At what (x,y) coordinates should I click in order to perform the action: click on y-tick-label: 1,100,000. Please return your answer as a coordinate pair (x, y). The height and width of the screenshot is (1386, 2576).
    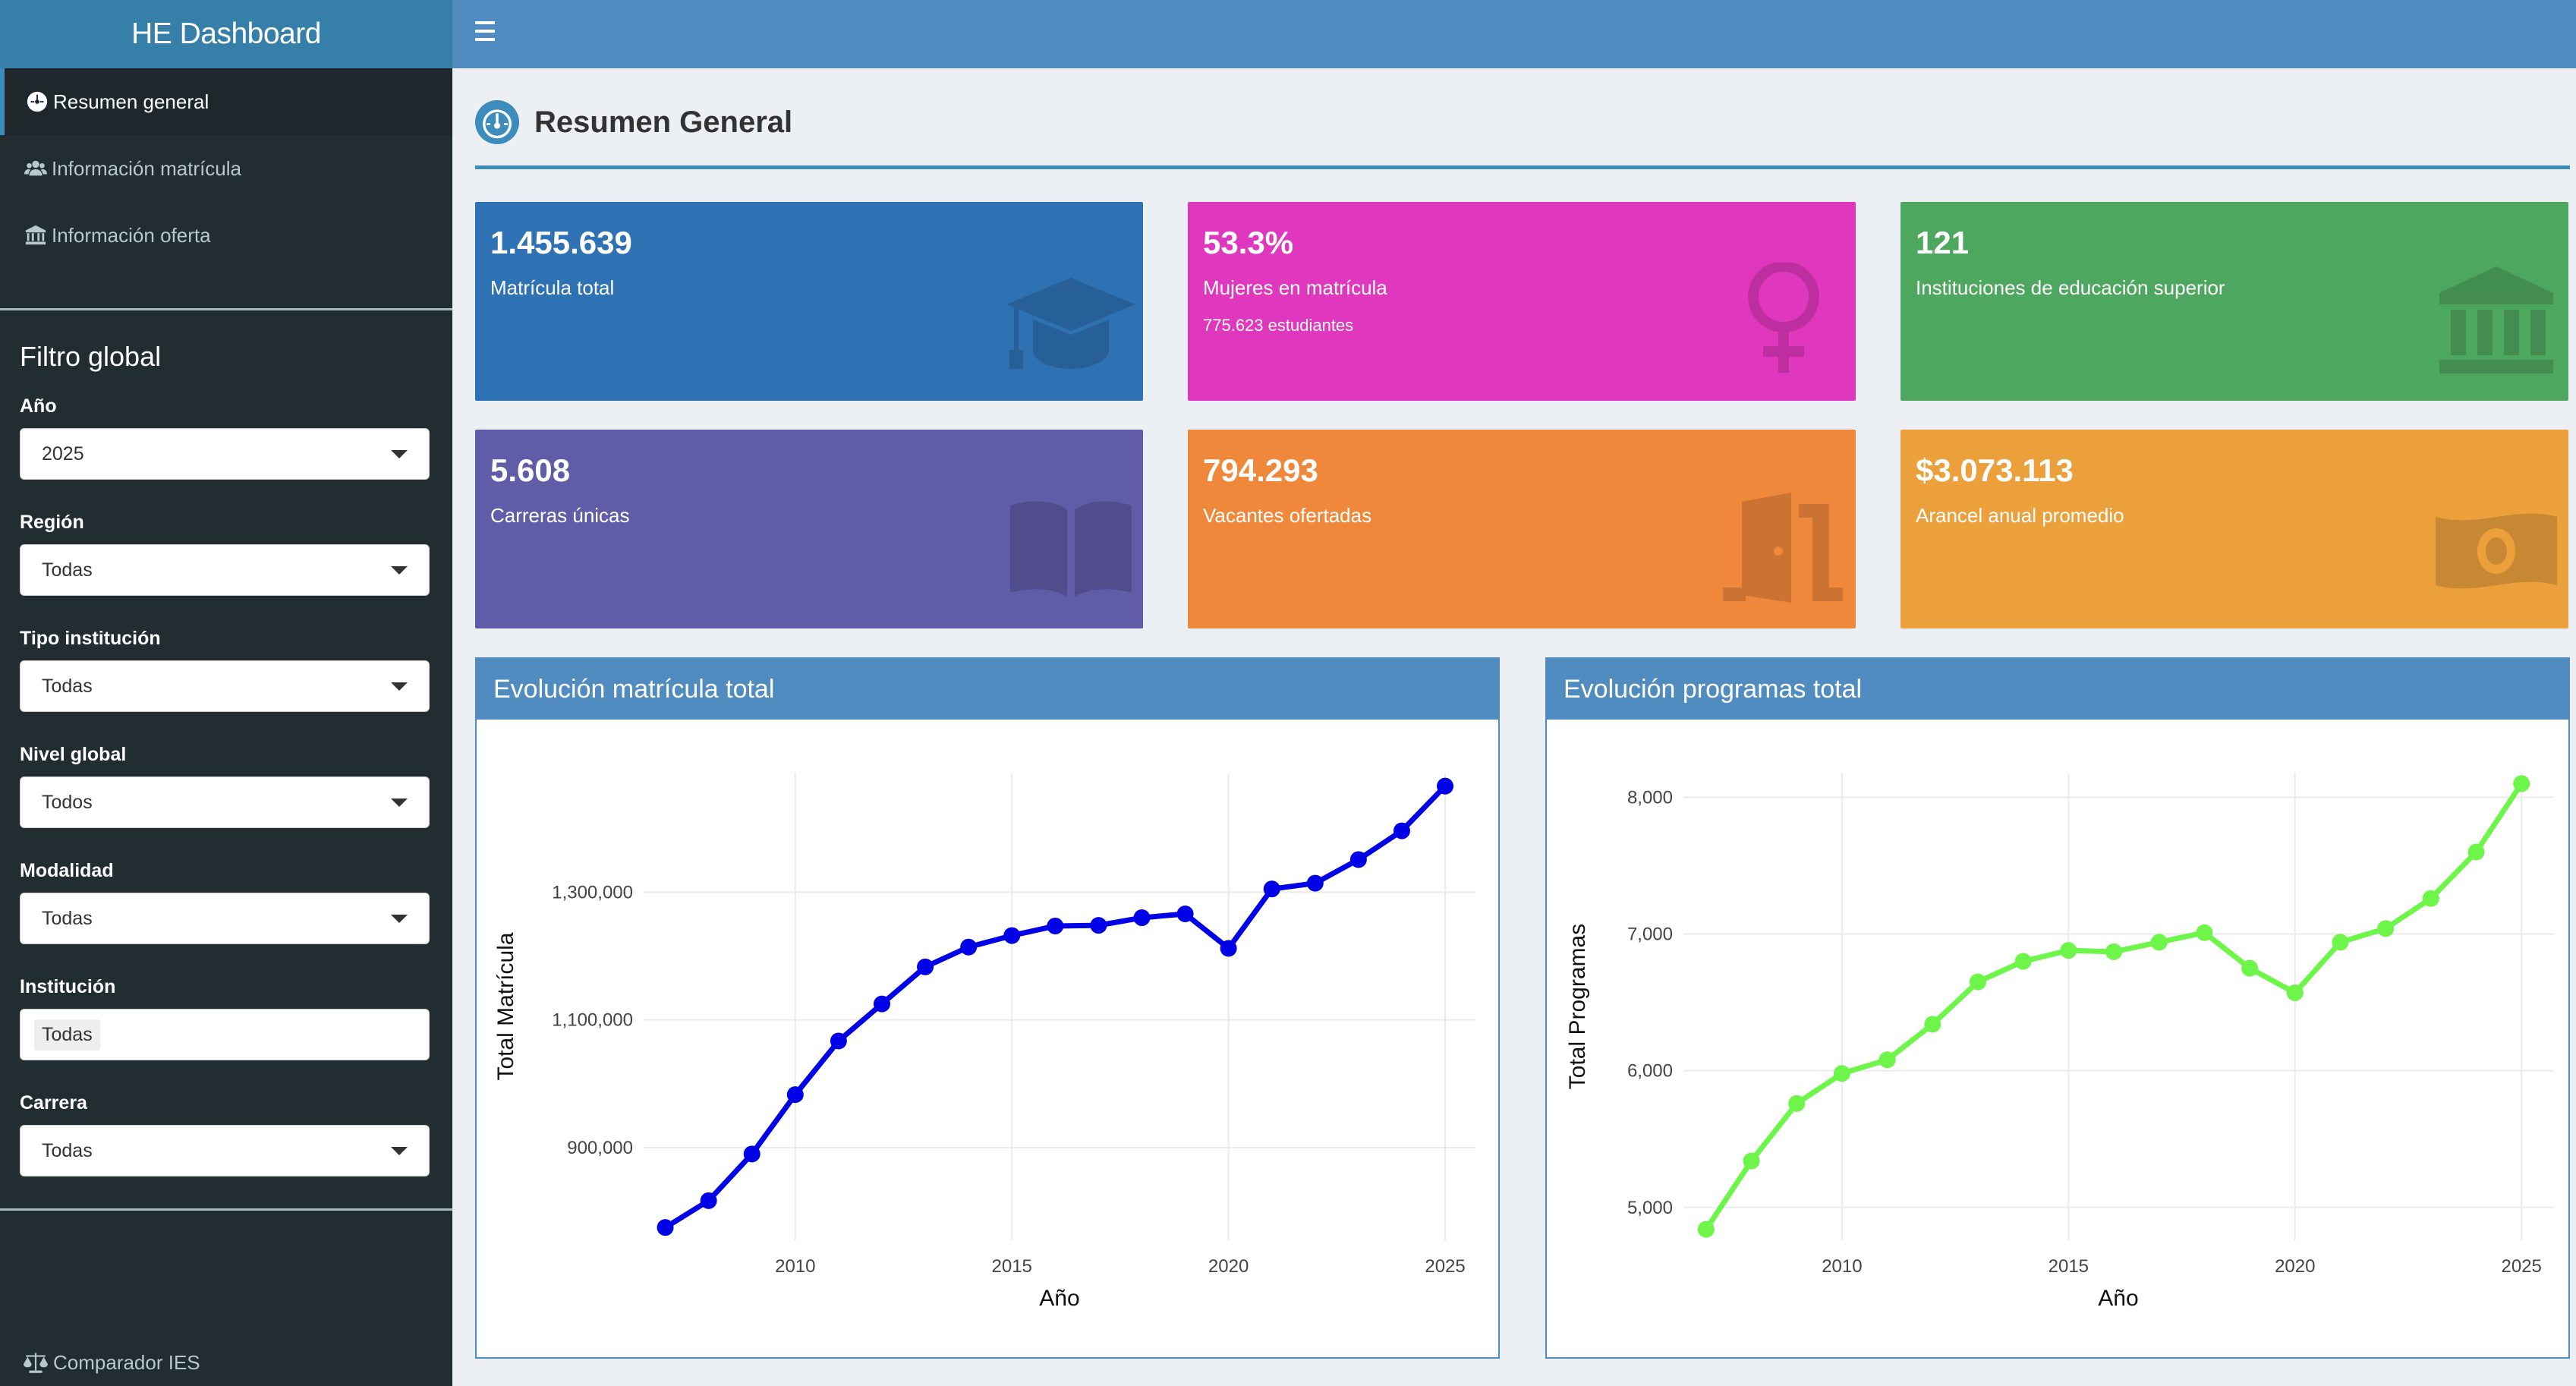
    Looking at the image, I should click on (592, 1020).